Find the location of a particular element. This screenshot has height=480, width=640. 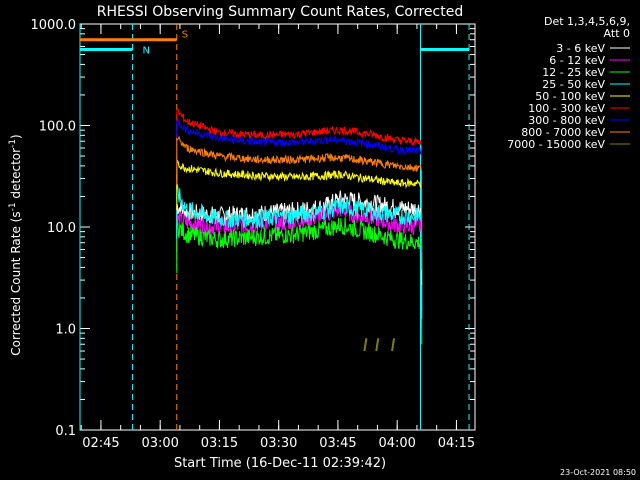

legend-entry-label: 100 - 300 keV is located at coordinates (566, 108).